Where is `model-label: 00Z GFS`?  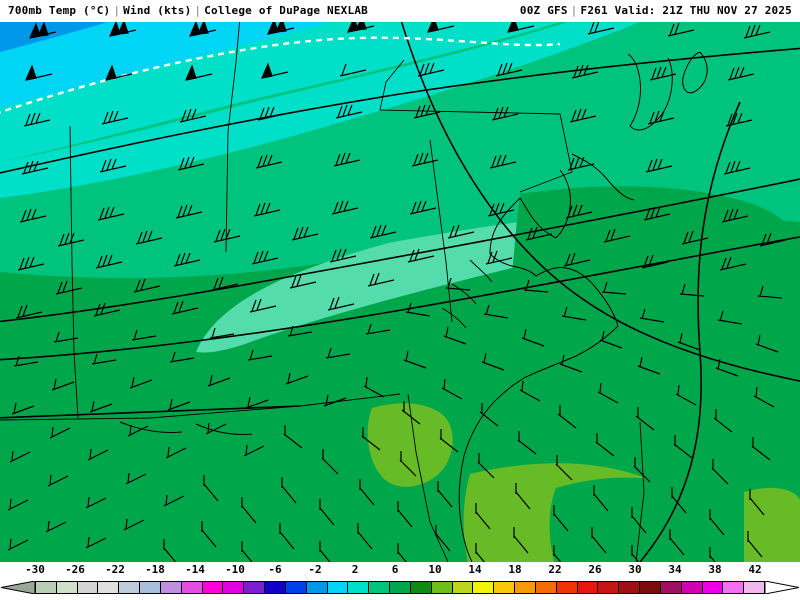
model-label: 00Z GFS is located at coordinates (543, 10).